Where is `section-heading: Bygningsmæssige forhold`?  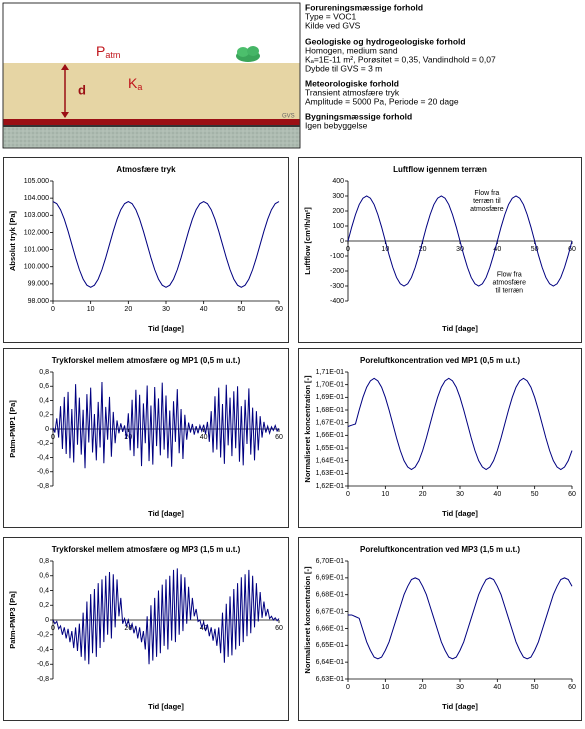 section-heading: Bygningsmæssige forhold is located at coordinates (358, 116).